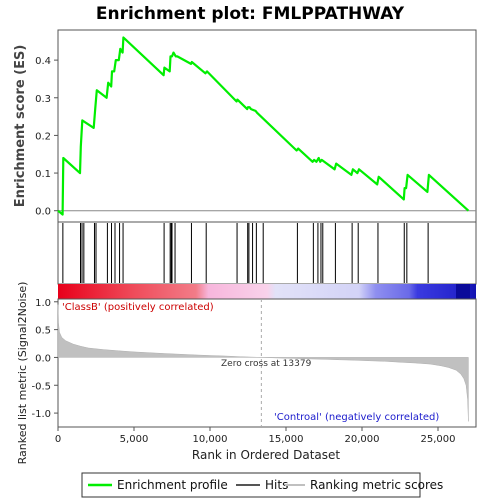  I want to click on x-axis-label: Rank in Ordered Dataset, so click(266, 455).